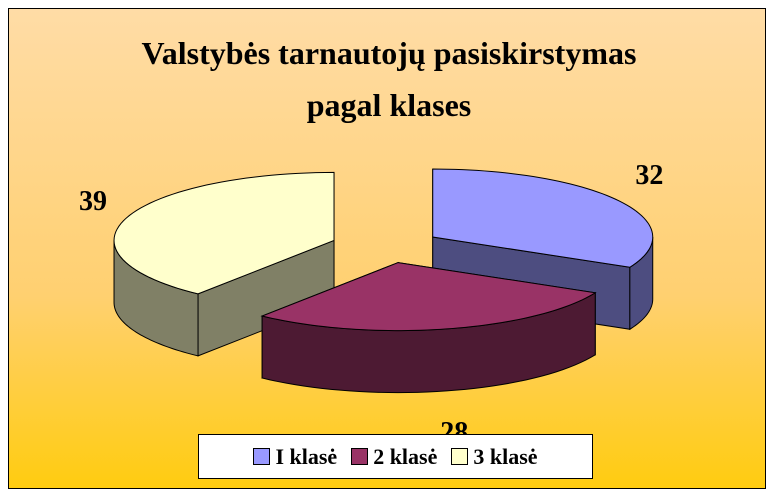 Image resolution: width=776 pixels, height=491 pixels. Describe the element at coordinates (405, 456) in the screenshot. I see `legend-label: 2 klasė` at that location.